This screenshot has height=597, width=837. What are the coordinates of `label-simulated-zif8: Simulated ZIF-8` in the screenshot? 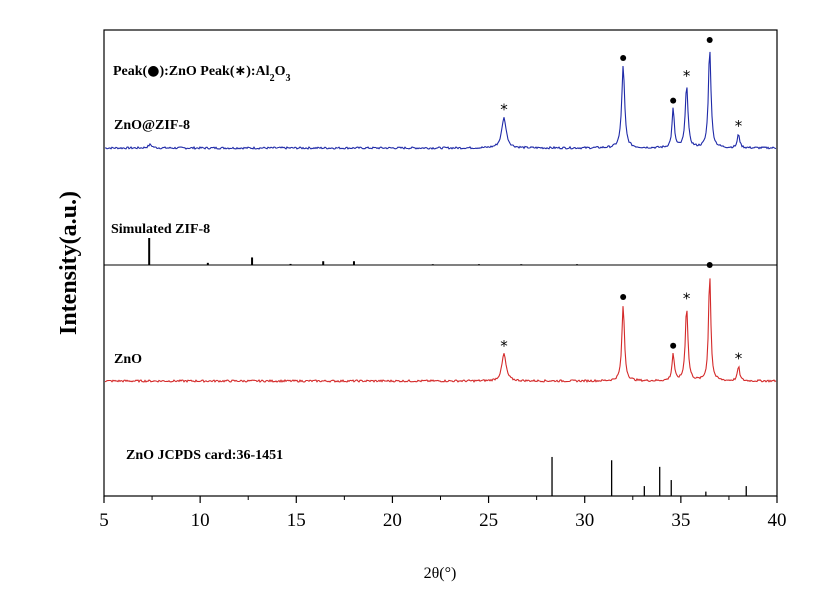 It's located at (160, 229).